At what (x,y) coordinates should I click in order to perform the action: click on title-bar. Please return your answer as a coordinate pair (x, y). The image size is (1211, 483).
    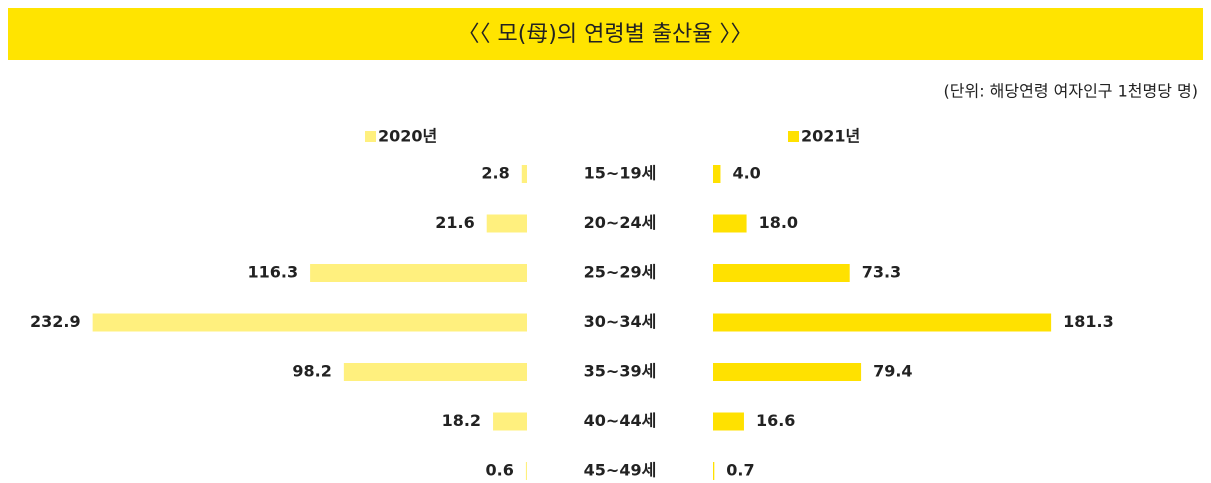
    Looking at the image, I should click on (605, 34).